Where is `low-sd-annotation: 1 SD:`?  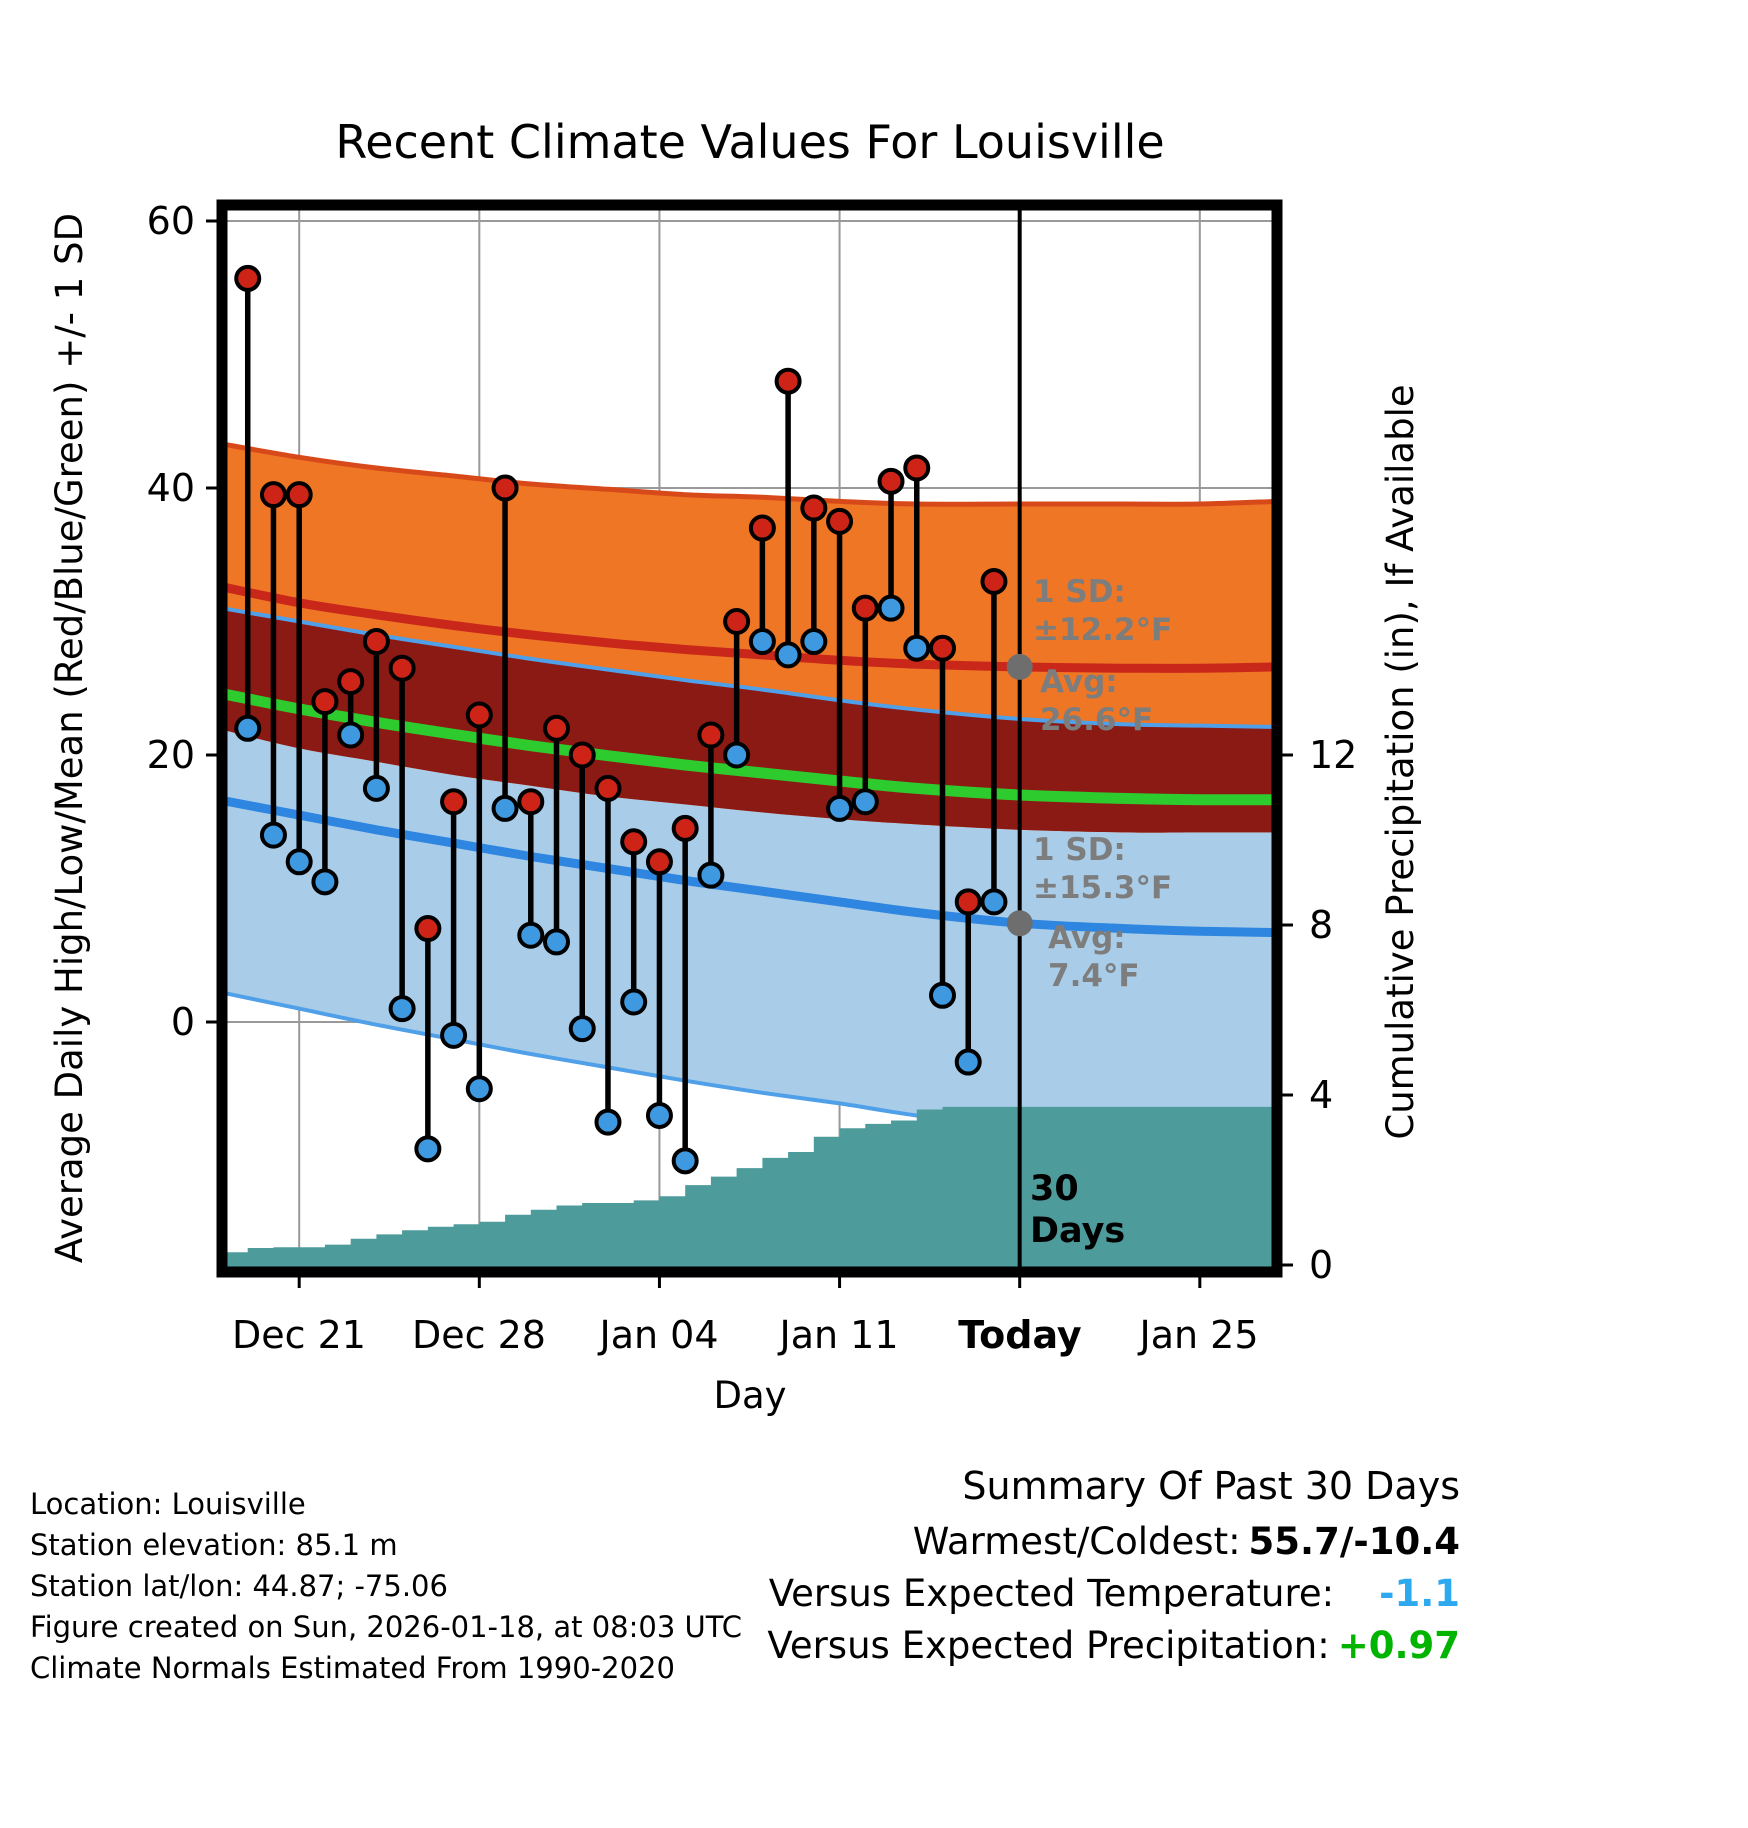 low-sd-annotation: 1 SD: is located at coordinates (1079, 850).